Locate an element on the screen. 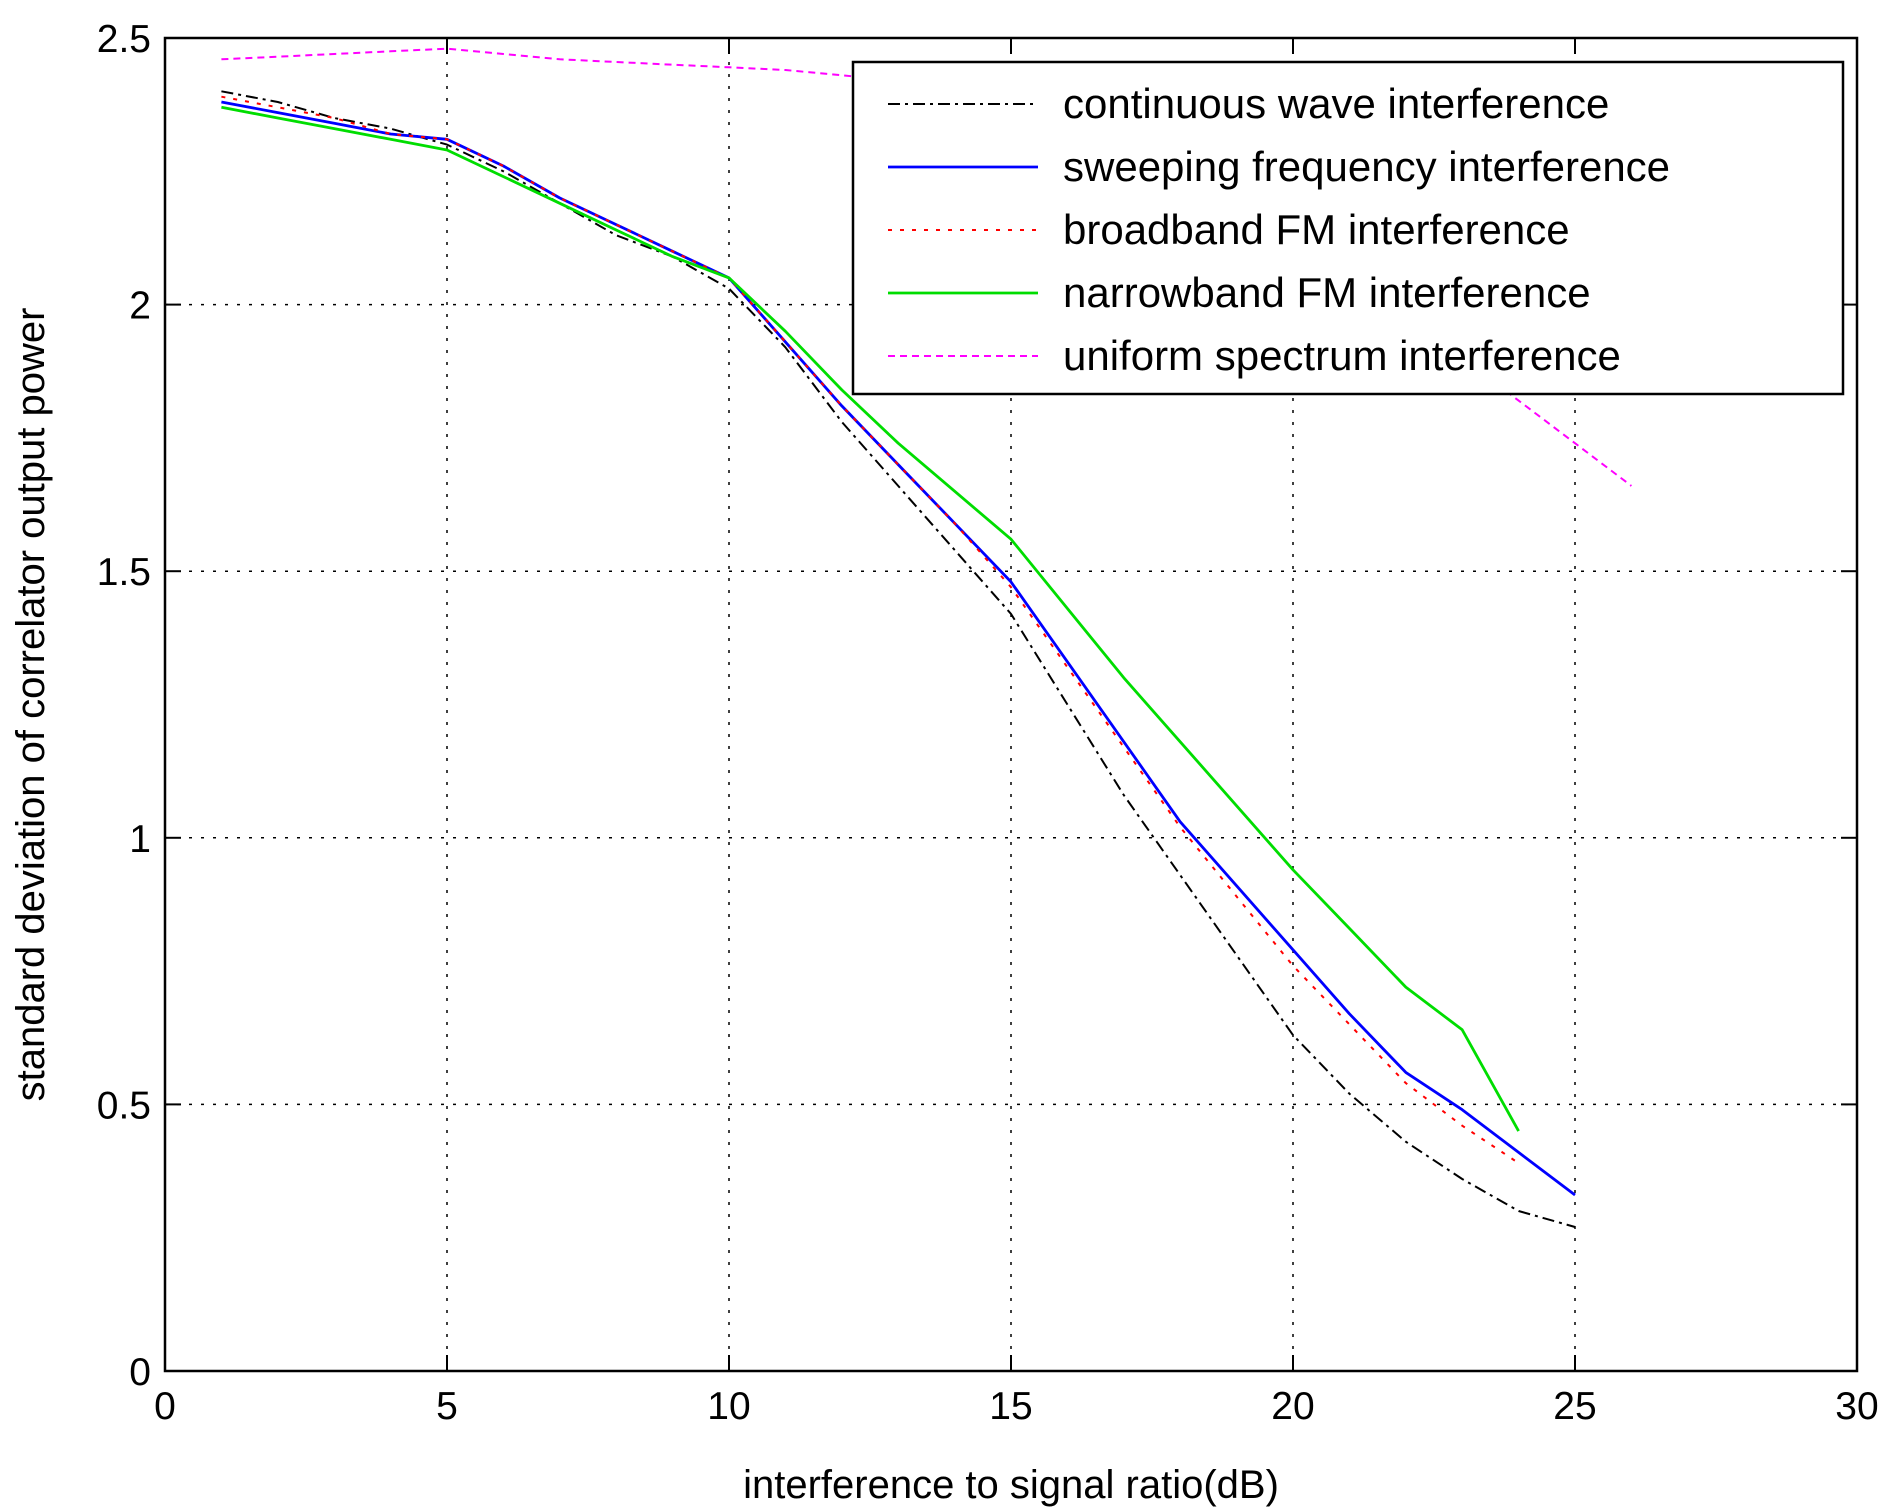 The height and width of the screenshot is (1511, 1890). y-tick-label: 0.5 is located at coordinates (124, 1105).